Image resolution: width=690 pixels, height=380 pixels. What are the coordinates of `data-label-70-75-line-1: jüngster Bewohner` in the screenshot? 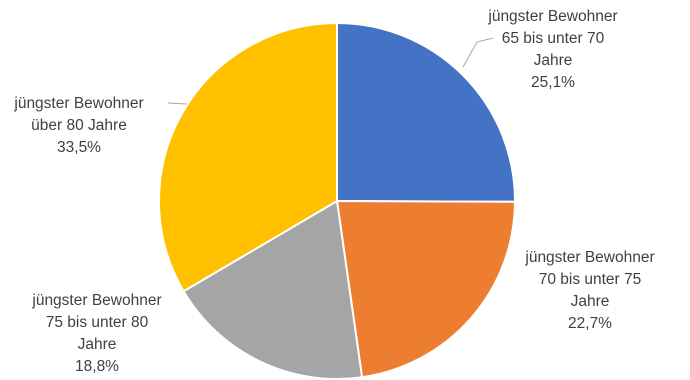 It's located at (590, 257).